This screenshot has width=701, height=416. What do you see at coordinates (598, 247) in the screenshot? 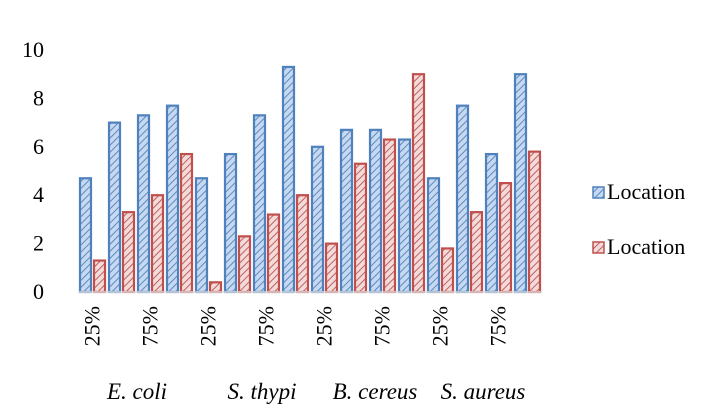
I see `legend-swatch-red` at bounding box center [598, 247].